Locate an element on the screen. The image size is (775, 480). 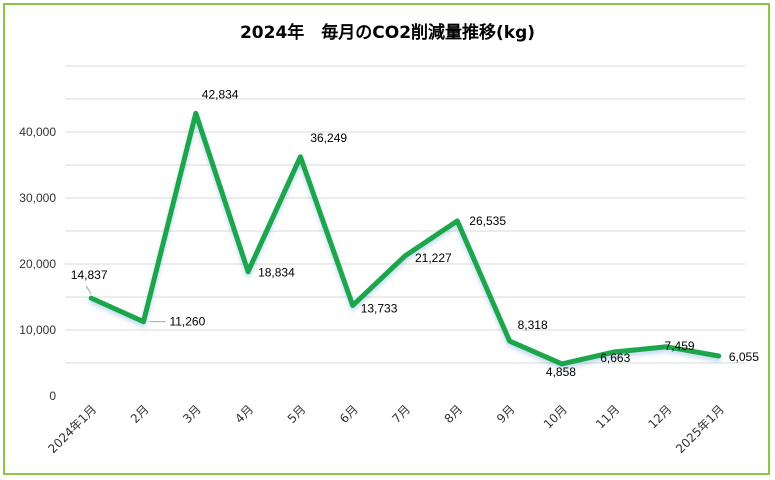
data-label: 26,535 is located at coordinates (487, 221).